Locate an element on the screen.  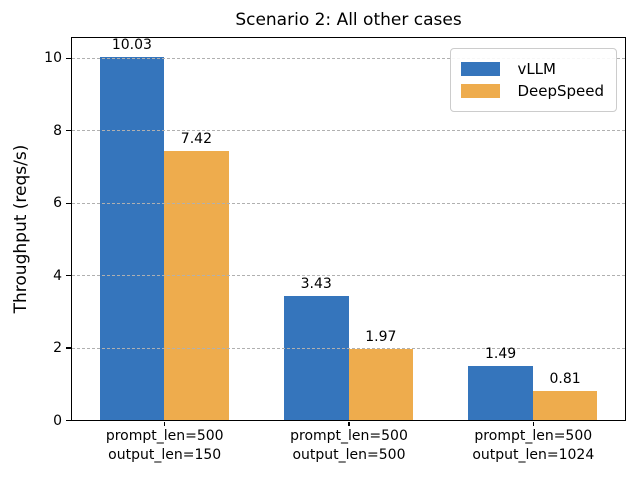
y-tick-label: 8 is located at coordinates (57, 130).